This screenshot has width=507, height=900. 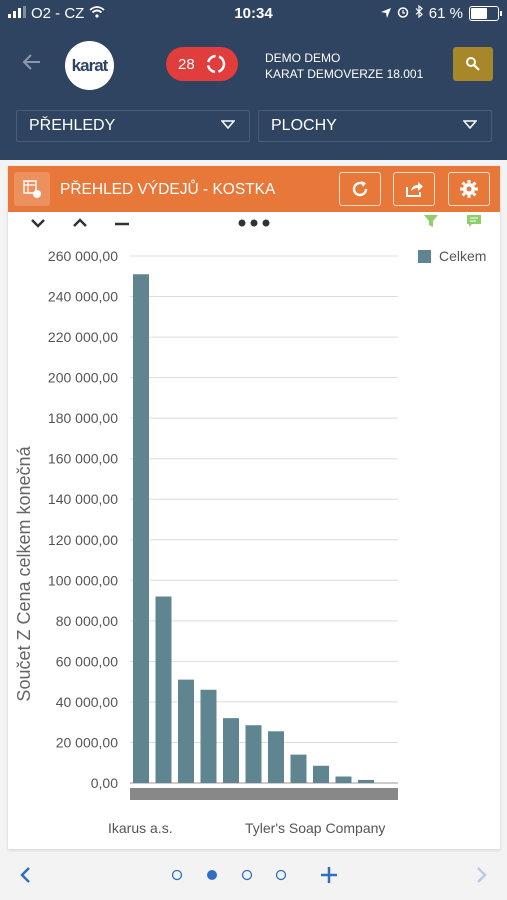 I want to click on y-tick-label: 240 000,00, so click(x=83, y=297).